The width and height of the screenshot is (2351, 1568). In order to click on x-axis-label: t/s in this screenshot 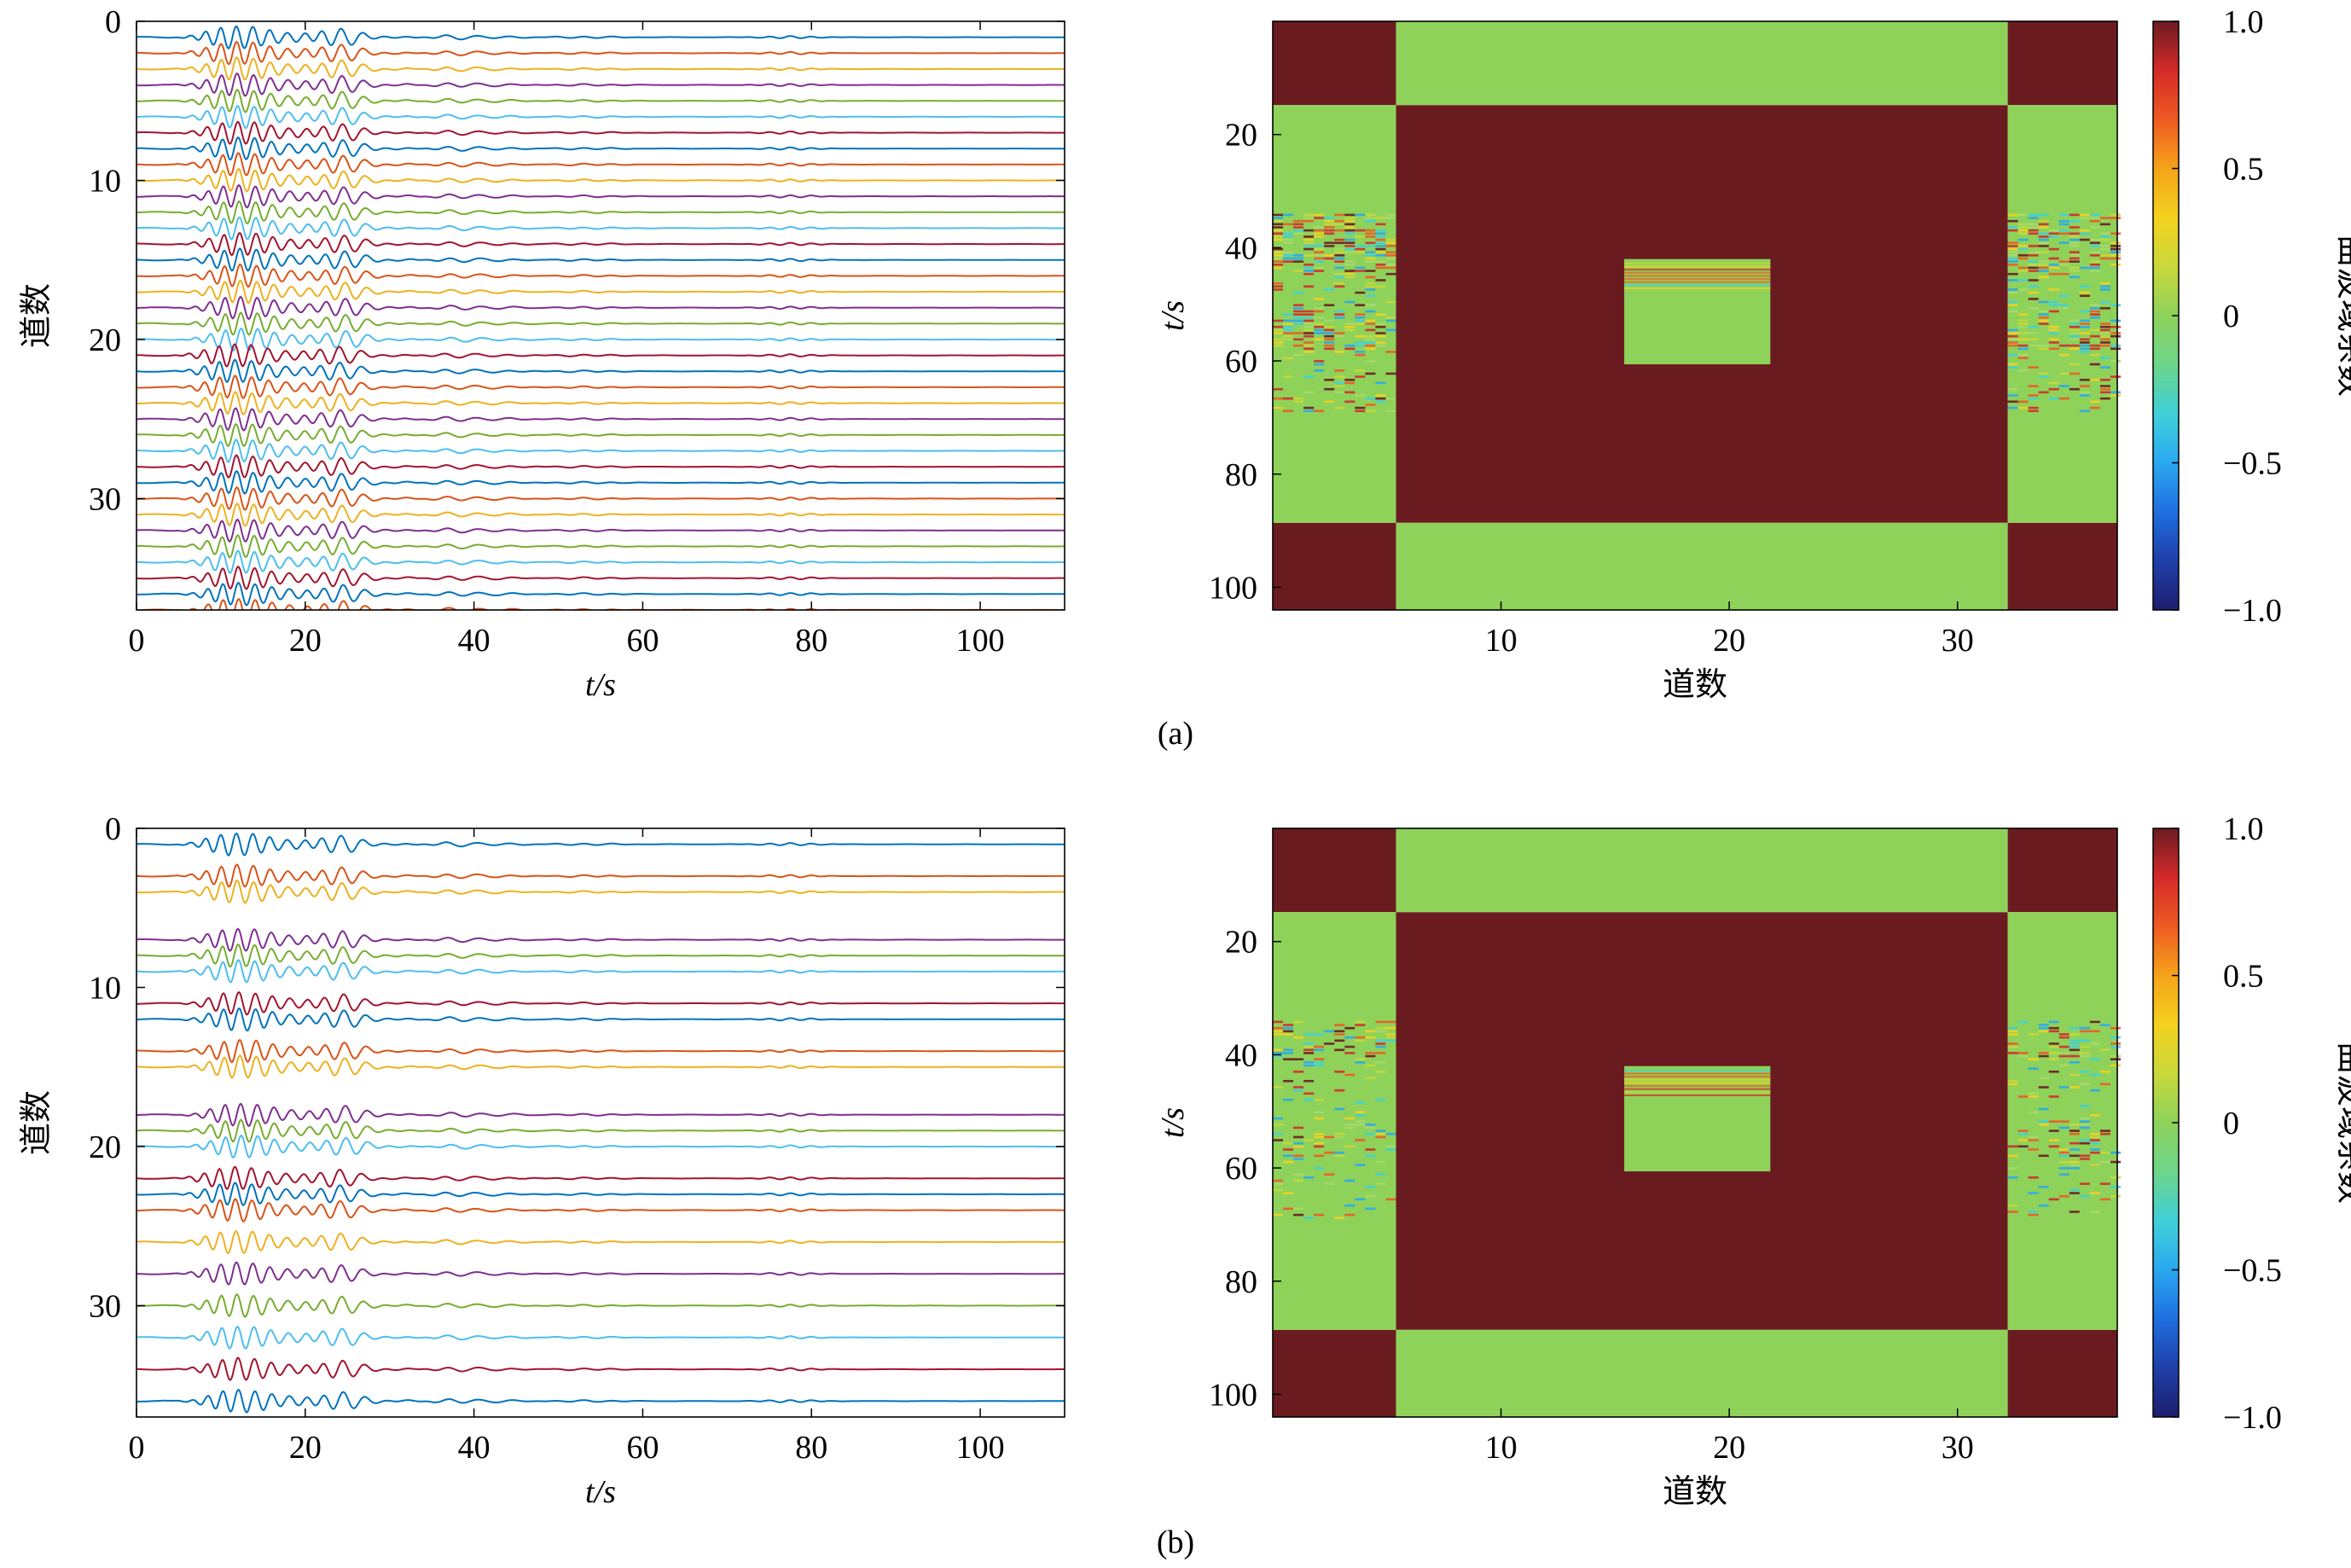, I will do `click(601, 685)`.